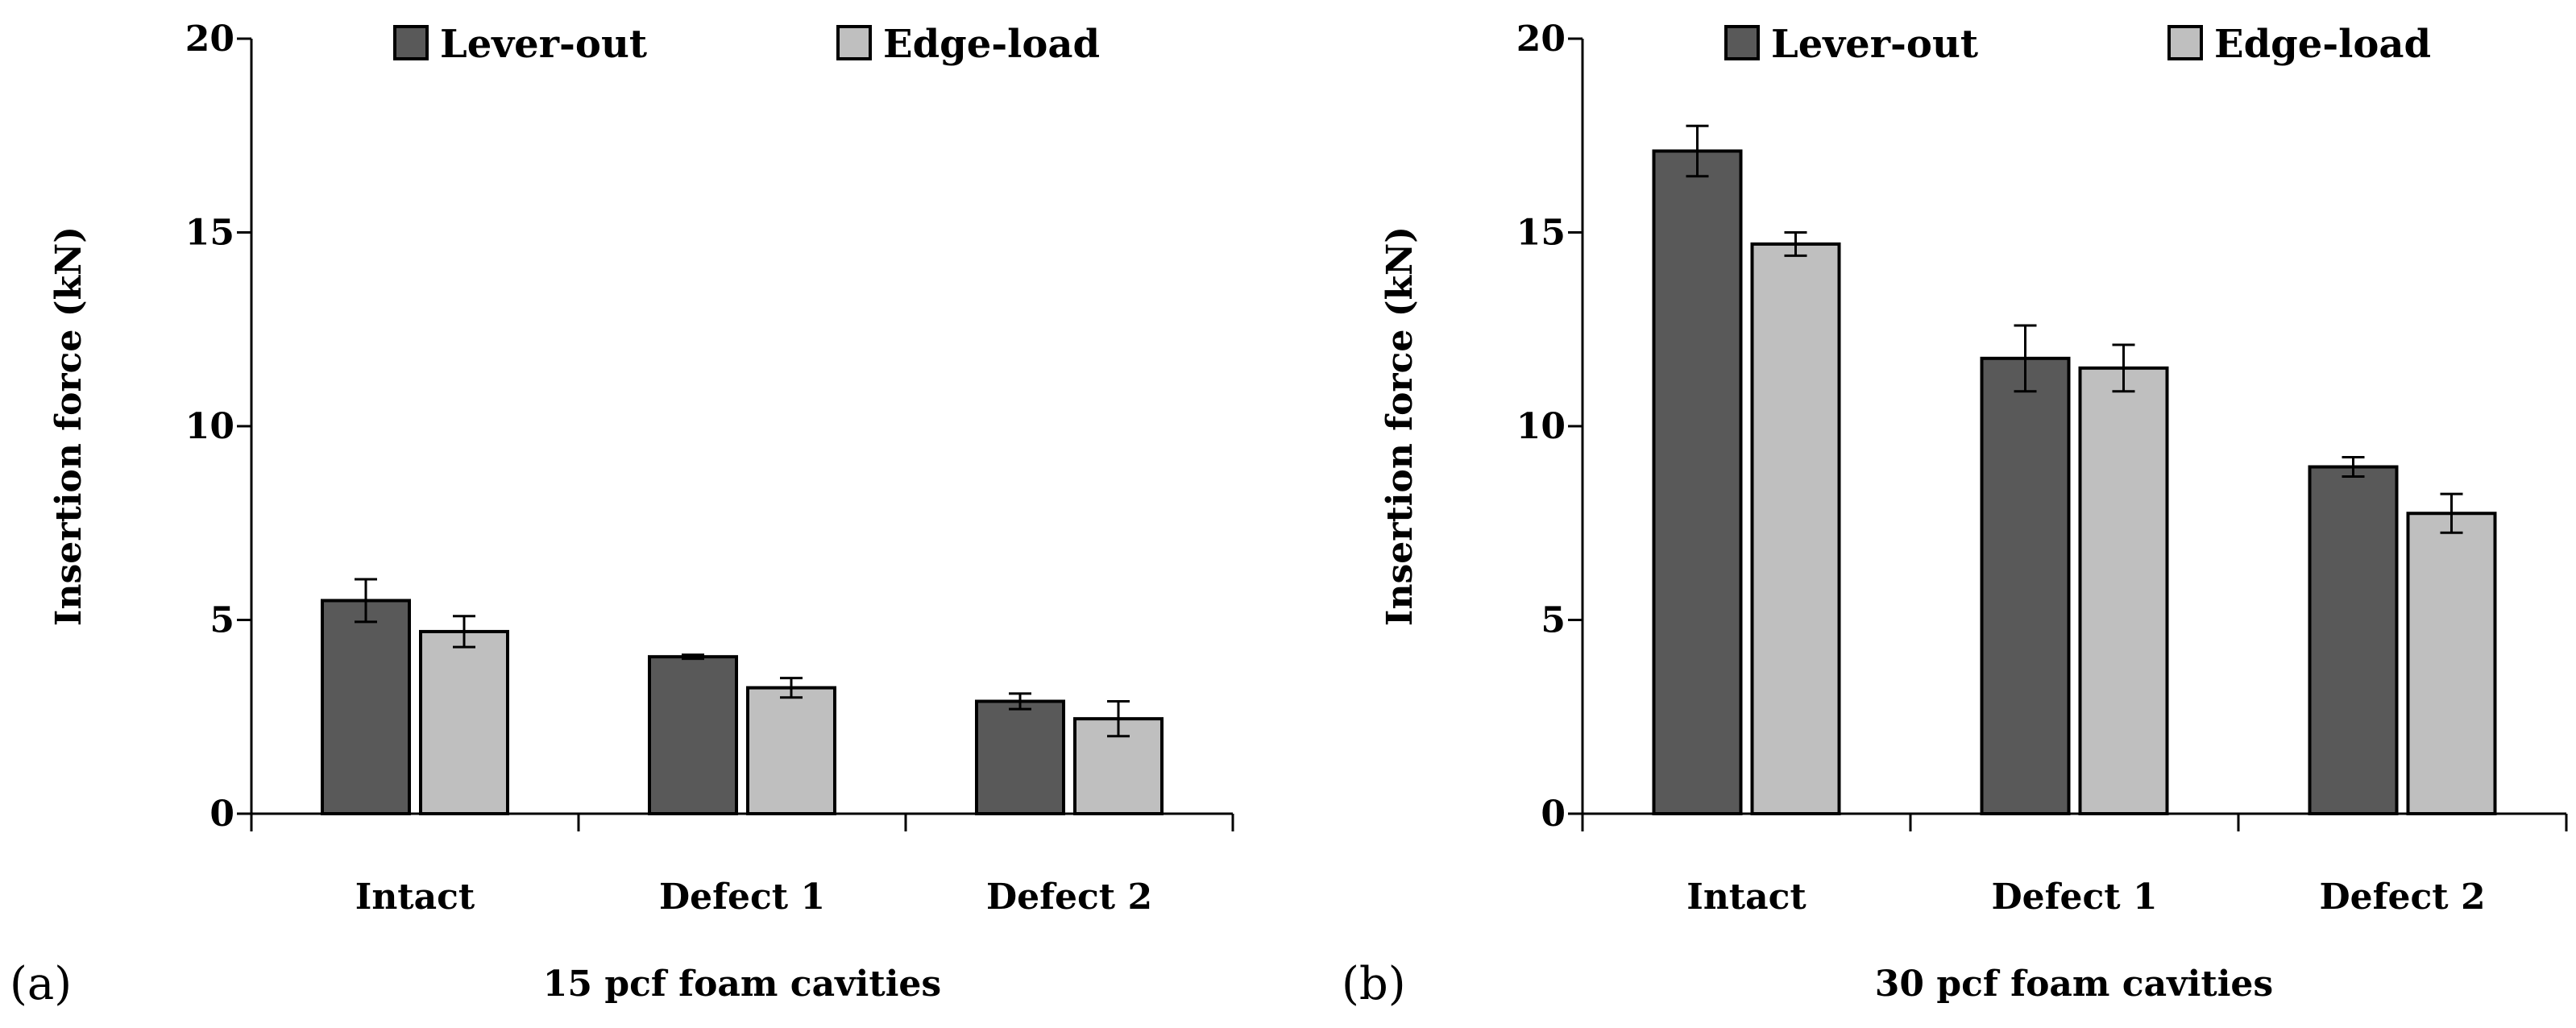 Image resolution: width=2576 pixels, height=1028 pixels. What do you see at coordinates (2074, 984) in the screenshot?
I see `x-axis-title: 30 pcf foam cavities` at bounding box center [2074, 984].